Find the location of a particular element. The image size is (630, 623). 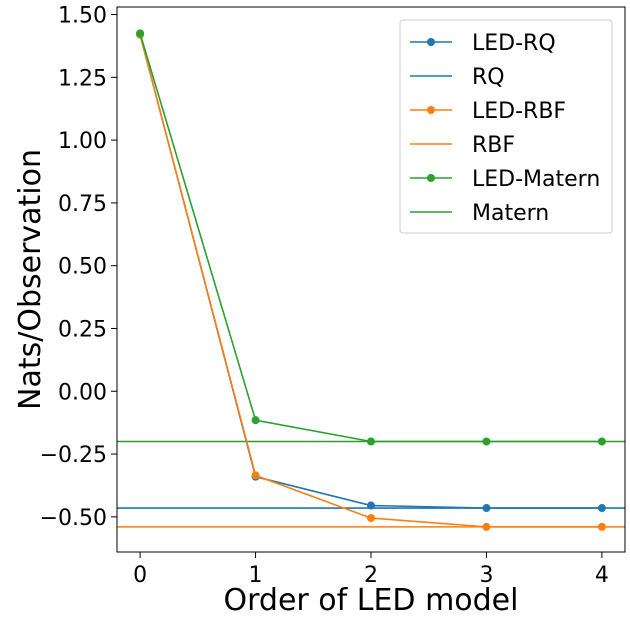

y-tick-label: 1.50 is located at coordinates (82, 16).